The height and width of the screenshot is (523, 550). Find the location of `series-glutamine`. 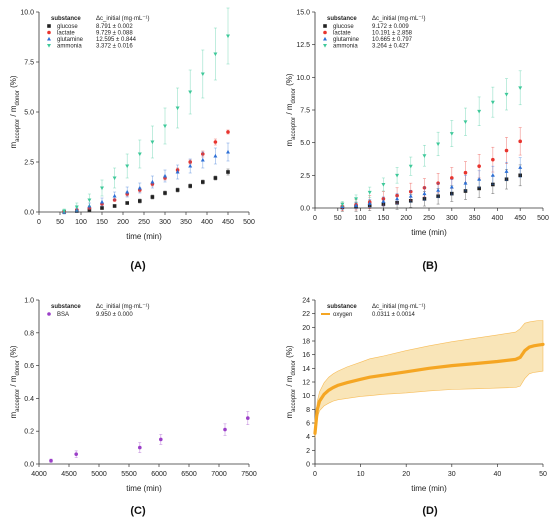

series-glutamine is located at coordinates (431, 183).